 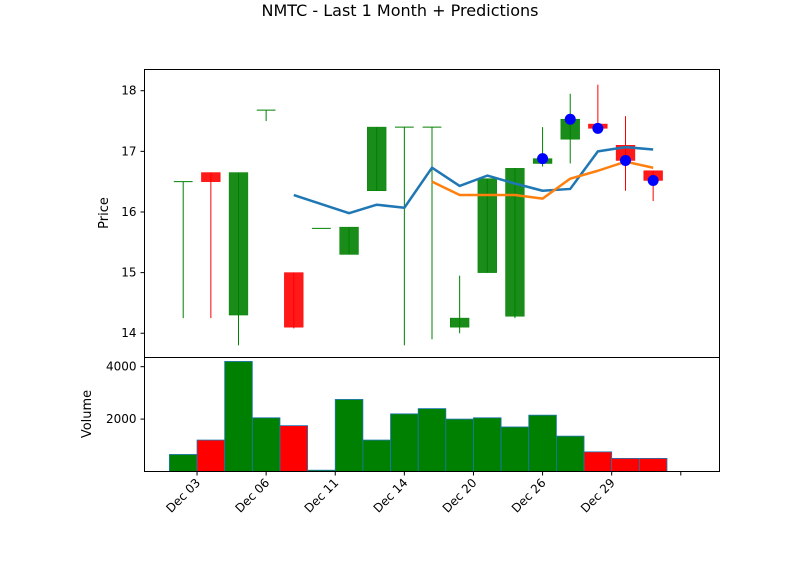 I want to click on x-tick-label: Dec 14, so click(x=391, y=496).